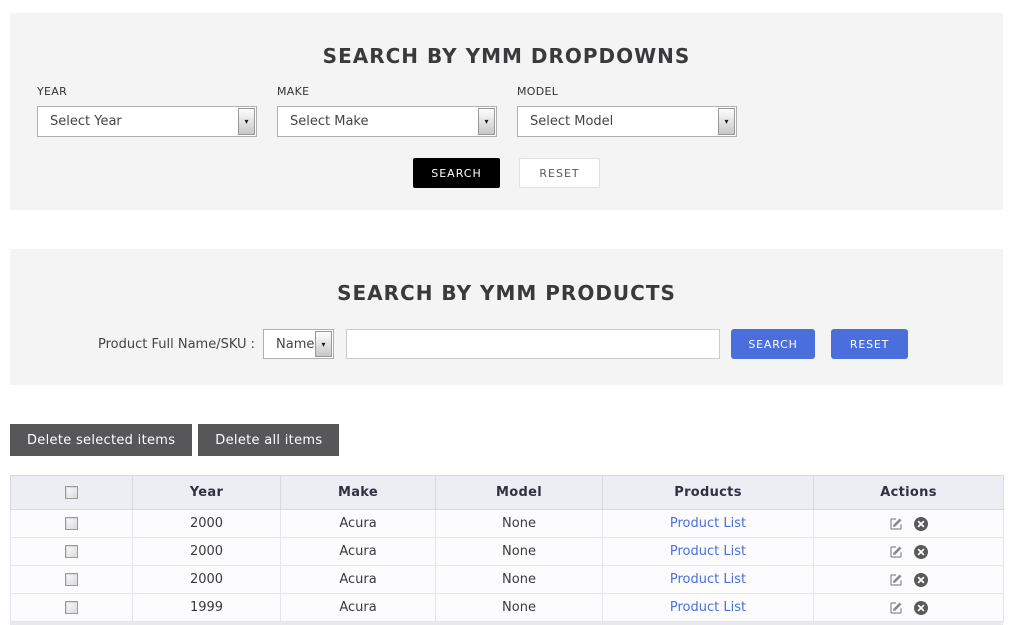 Image resolution: width=1017 pixels, height=625 pixels. I want to click on select-all-header-cell, so click(71, 492).